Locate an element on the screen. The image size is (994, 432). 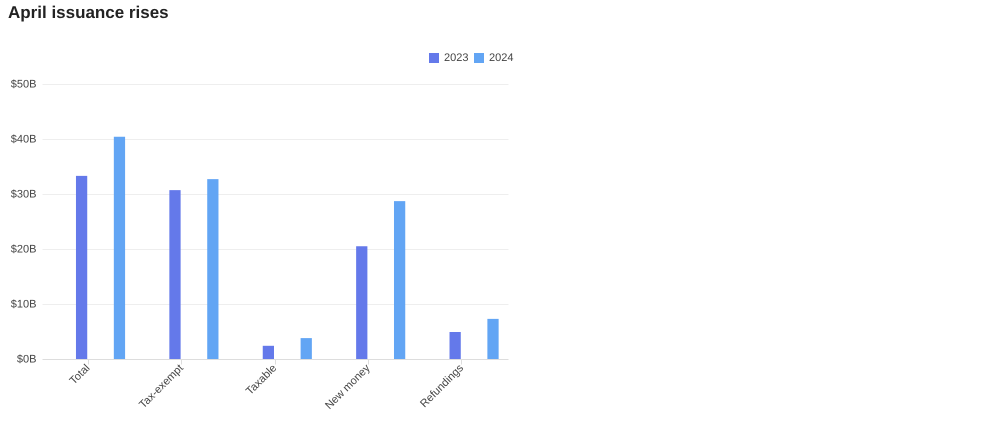
y-tick-label: $20B is located at coordinates (23, 250).